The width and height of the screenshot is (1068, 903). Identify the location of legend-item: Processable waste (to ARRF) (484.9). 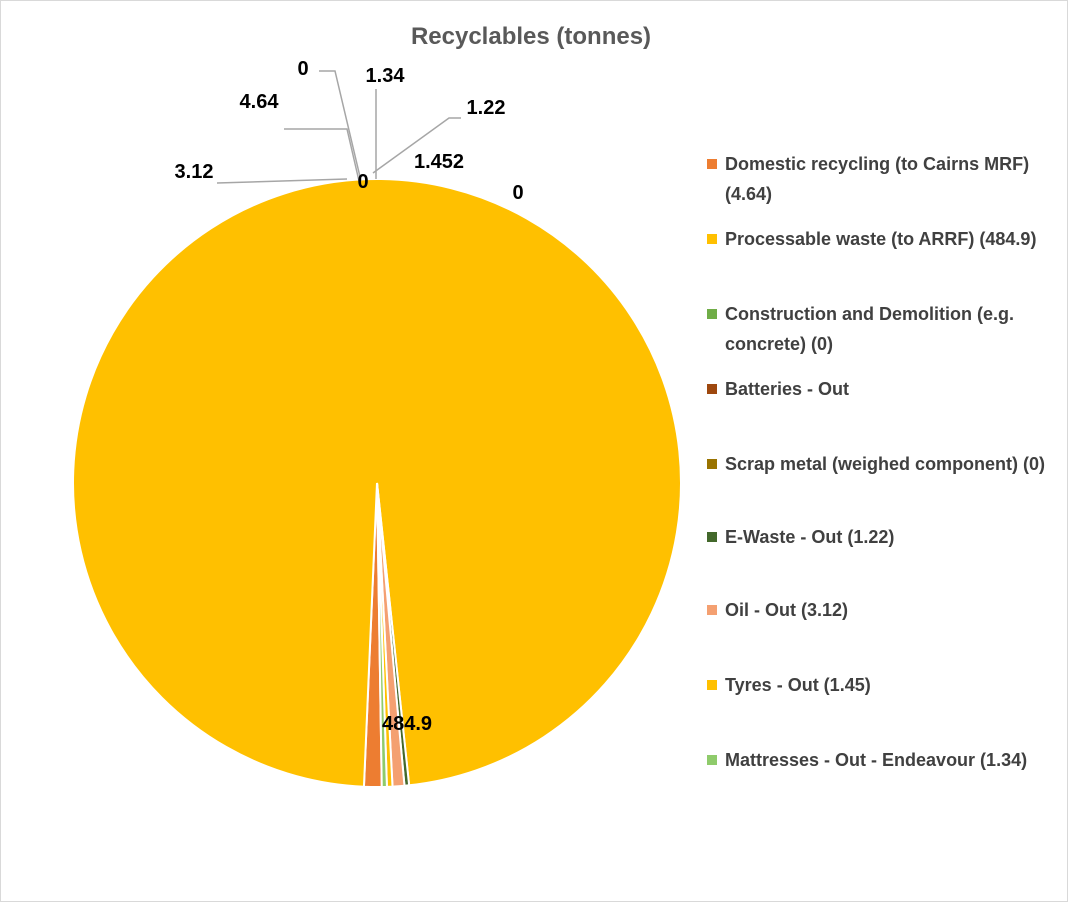
(884, 239).